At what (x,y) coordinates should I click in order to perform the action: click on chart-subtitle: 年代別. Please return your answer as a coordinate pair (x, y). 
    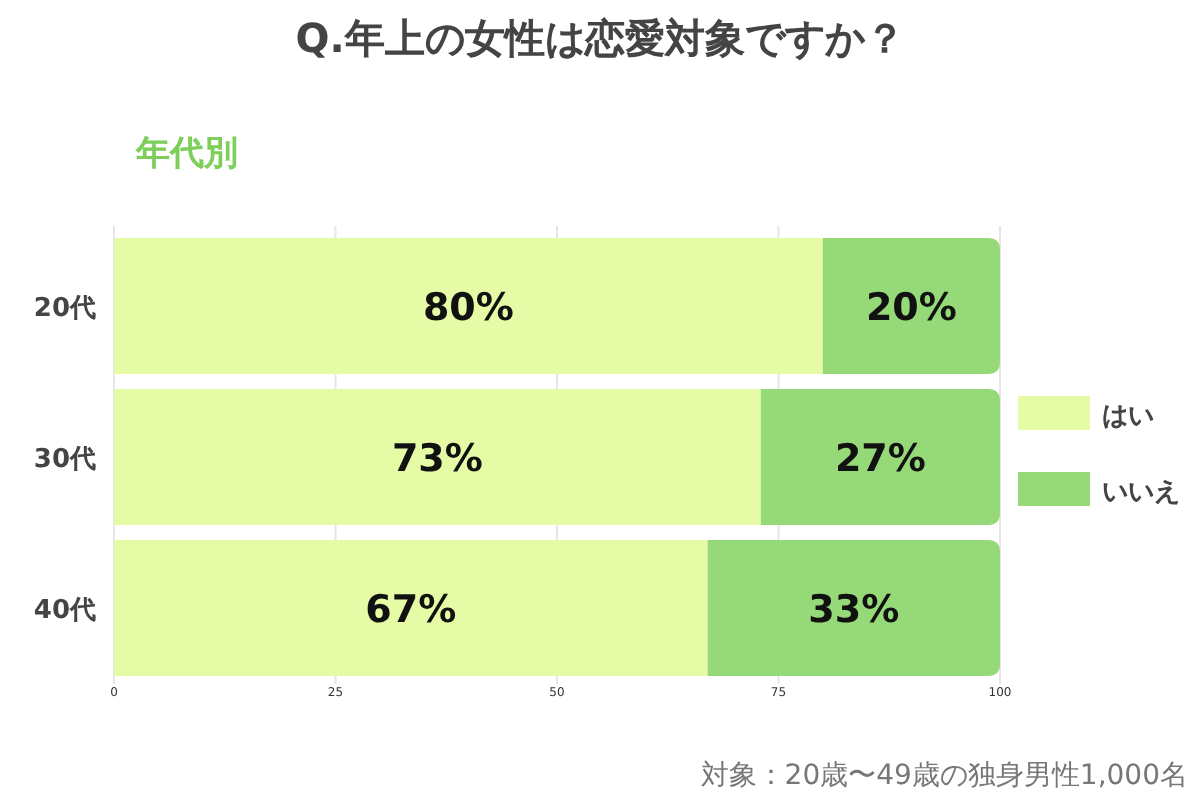
    Looking at the image, I should click on (186, 154).